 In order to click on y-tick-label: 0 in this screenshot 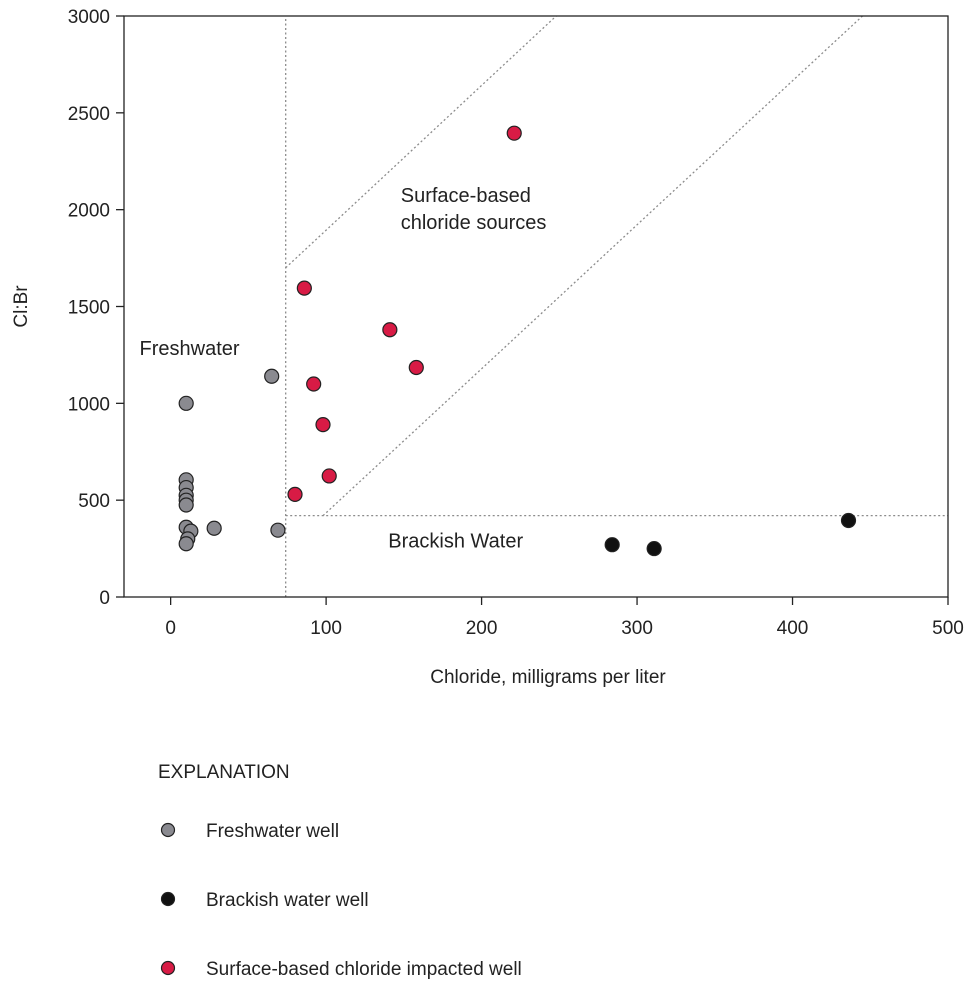, I will do `click(104, 598)`.